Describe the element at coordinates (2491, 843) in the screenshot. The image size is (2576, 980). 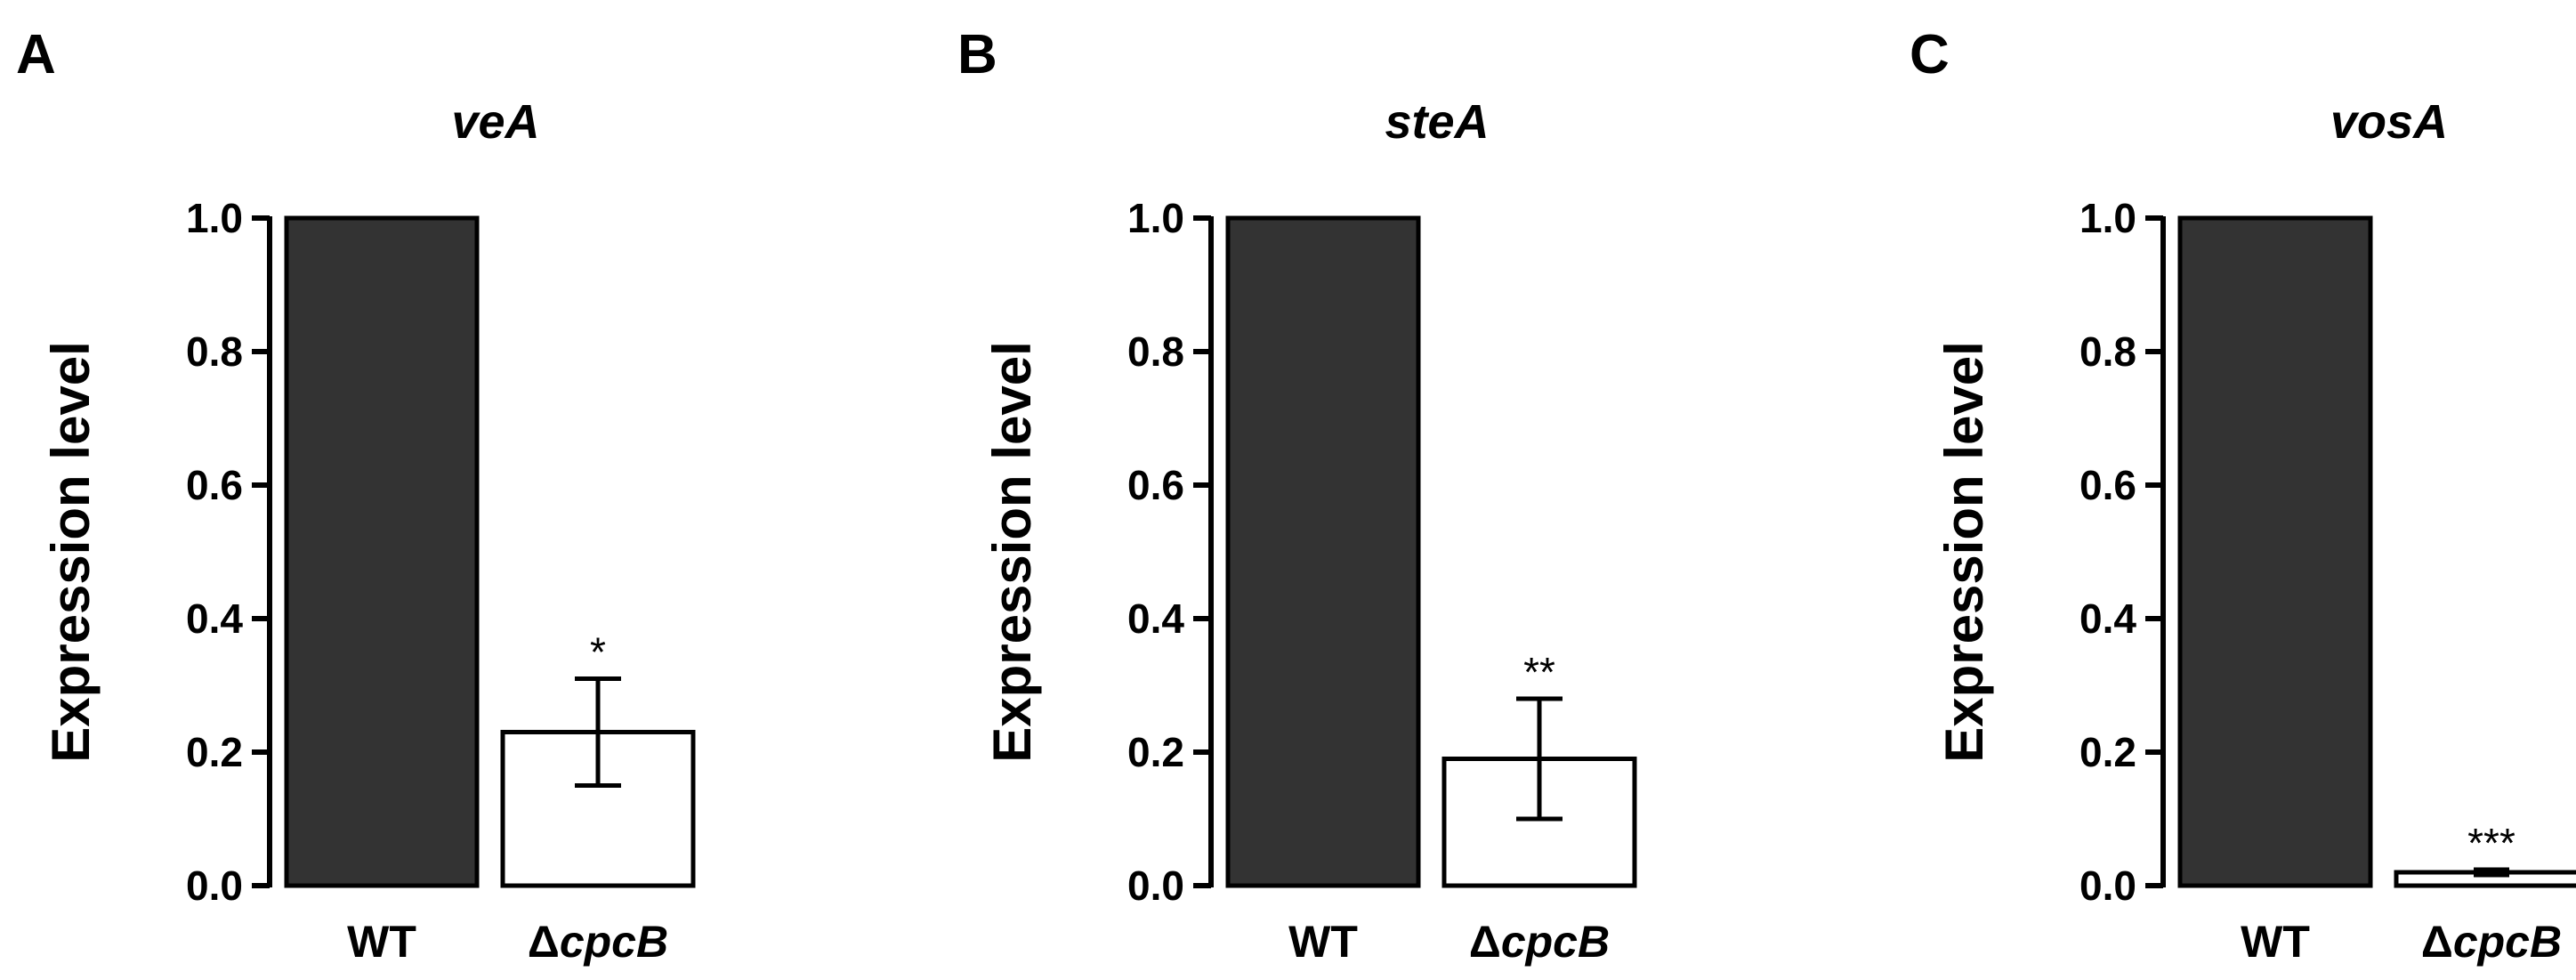
I see `significance-marker: ***` at that location.